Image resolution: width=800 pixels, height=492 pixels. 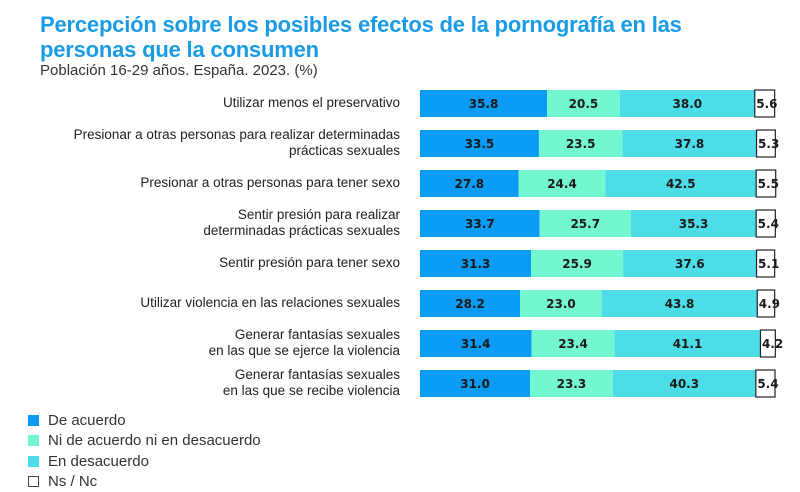 I want to click on data-label: 25.7, so click(x=585, y=224).